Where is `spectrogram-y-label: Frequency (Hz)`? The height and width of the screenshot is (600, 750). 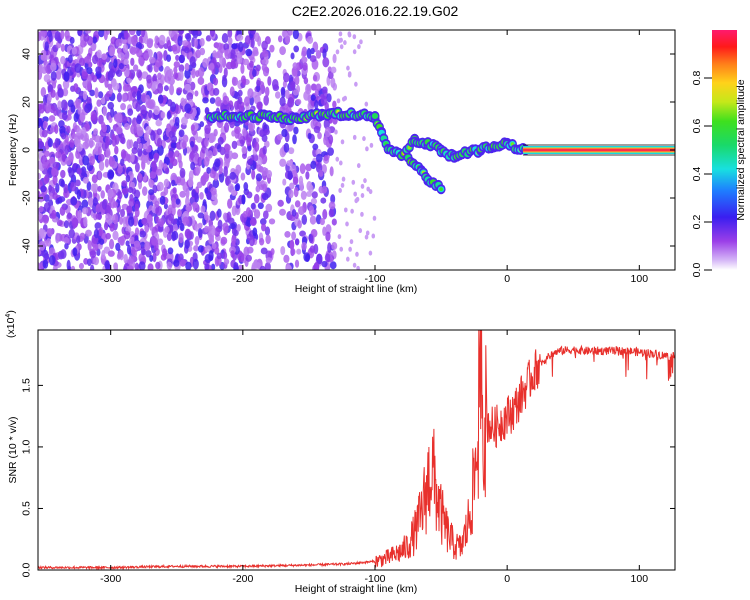 spectrogram-y-label: Frequency (Hz) is located at coordinates (13, 150).